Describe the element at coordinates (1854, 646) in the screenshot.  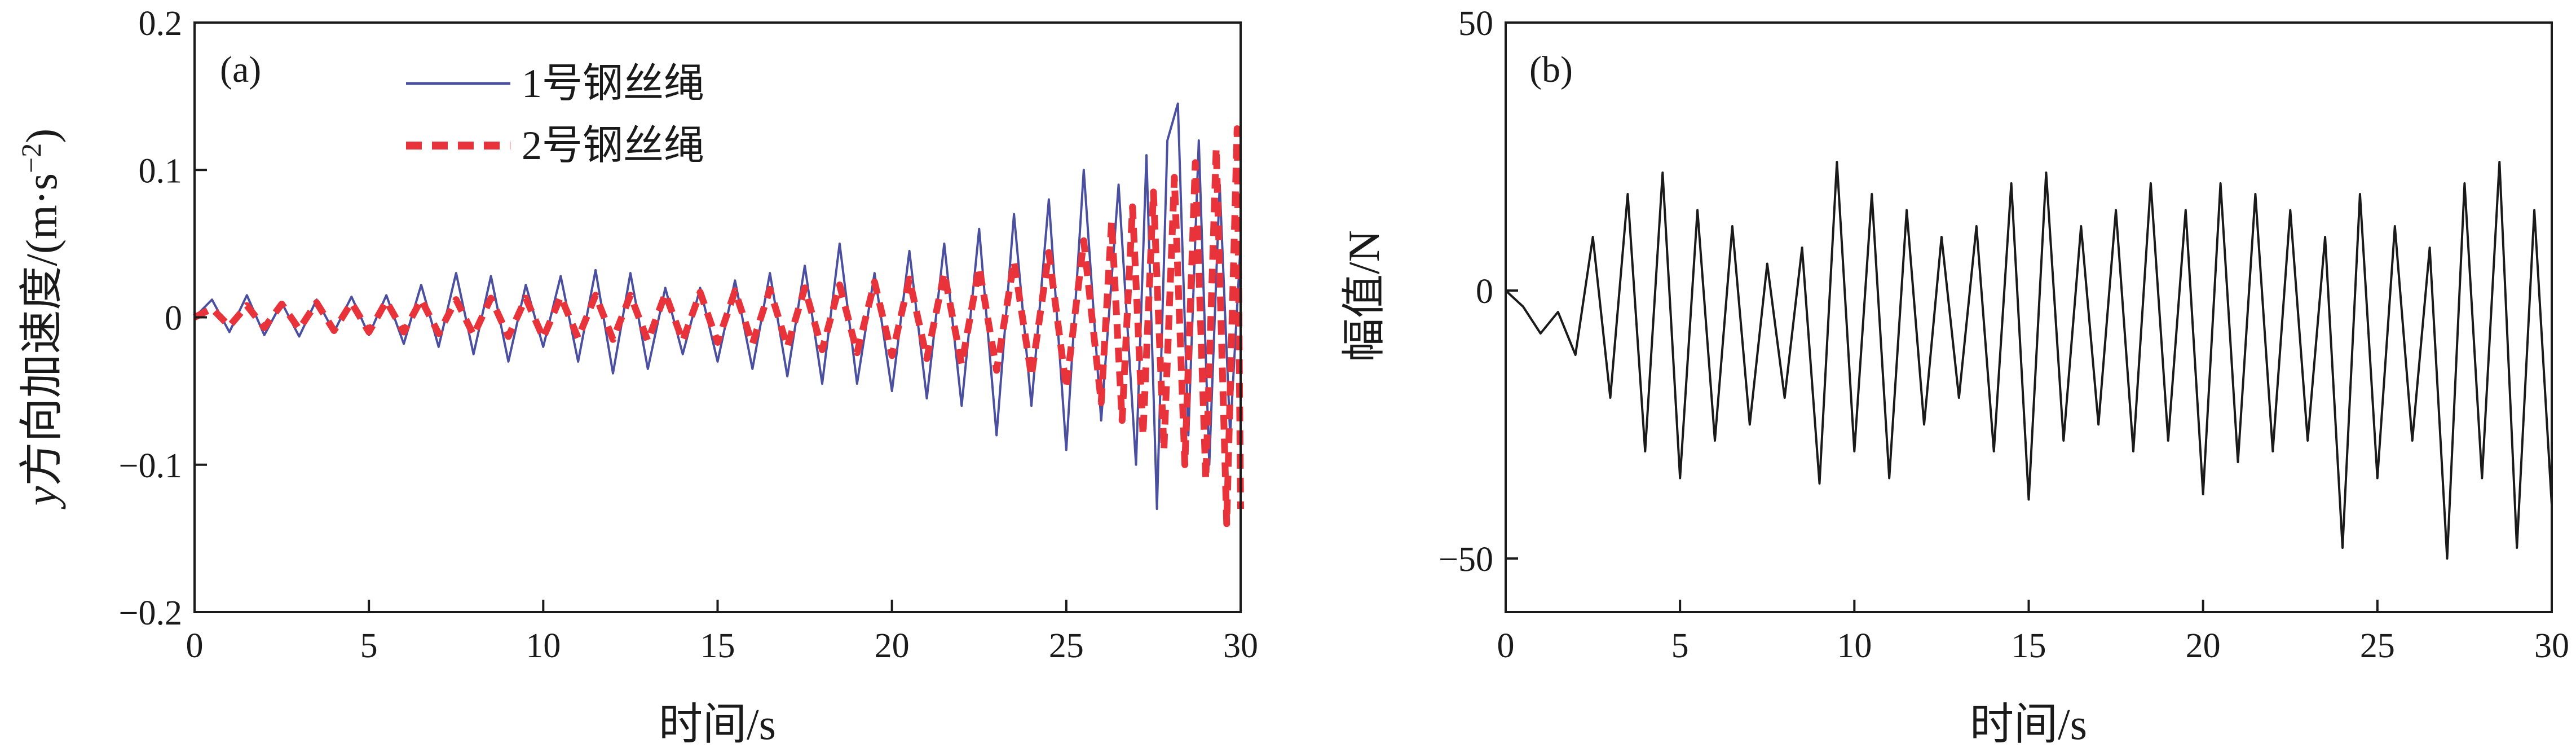
I see `panel-b-x-tick-label: 10` at that location.